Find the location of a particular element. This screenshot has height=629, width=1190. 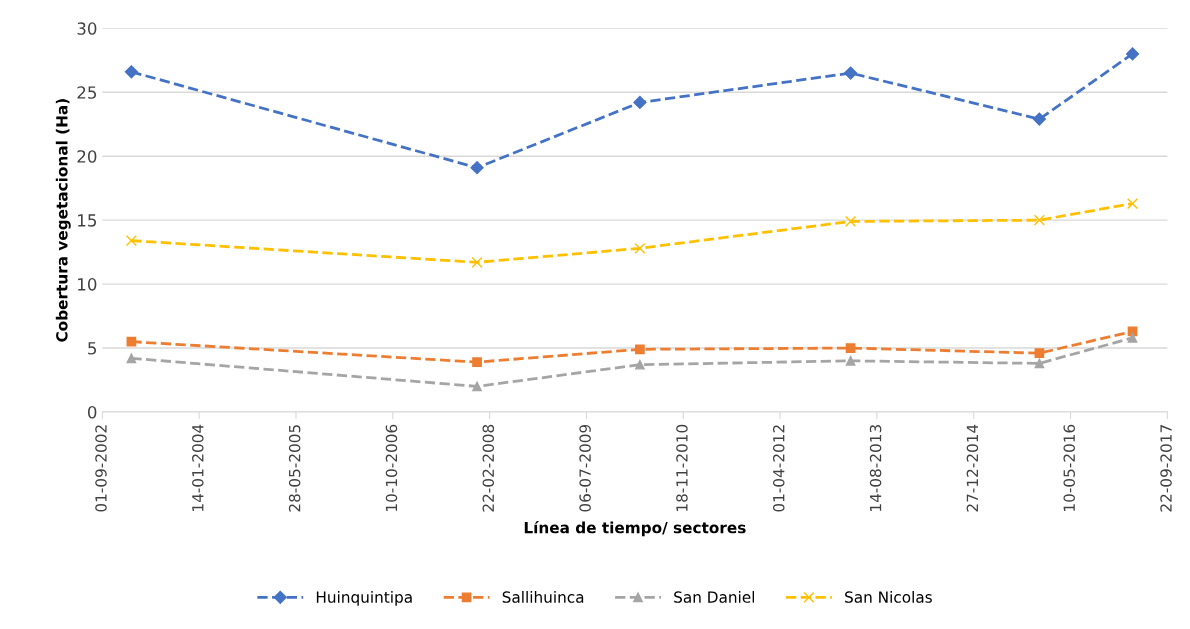

legend-label: San Daniel is located at coordinates (714, 597).